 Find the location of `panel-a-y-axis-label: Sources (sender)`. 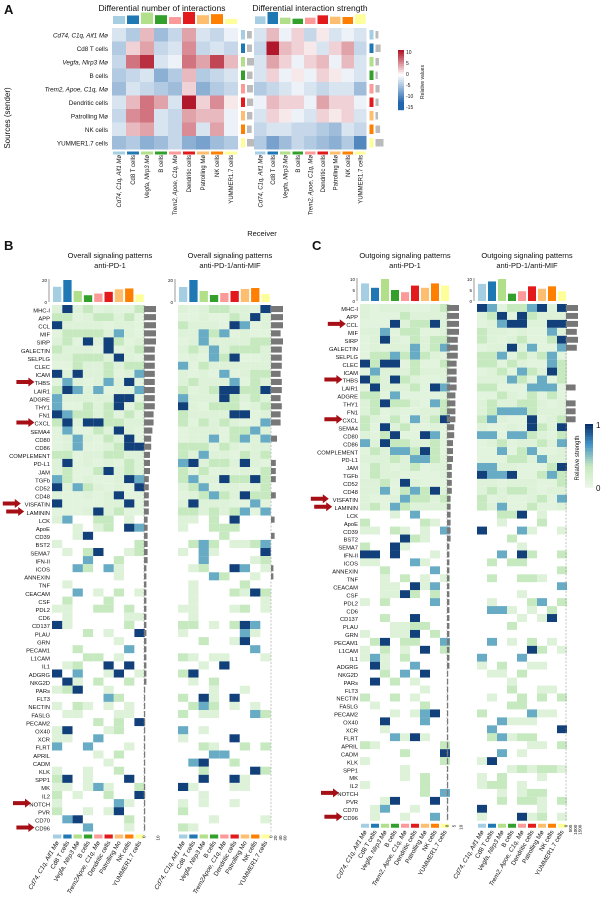

panel-a-y-axis-label: Sources (sender) is located at coordinates (7, 118).